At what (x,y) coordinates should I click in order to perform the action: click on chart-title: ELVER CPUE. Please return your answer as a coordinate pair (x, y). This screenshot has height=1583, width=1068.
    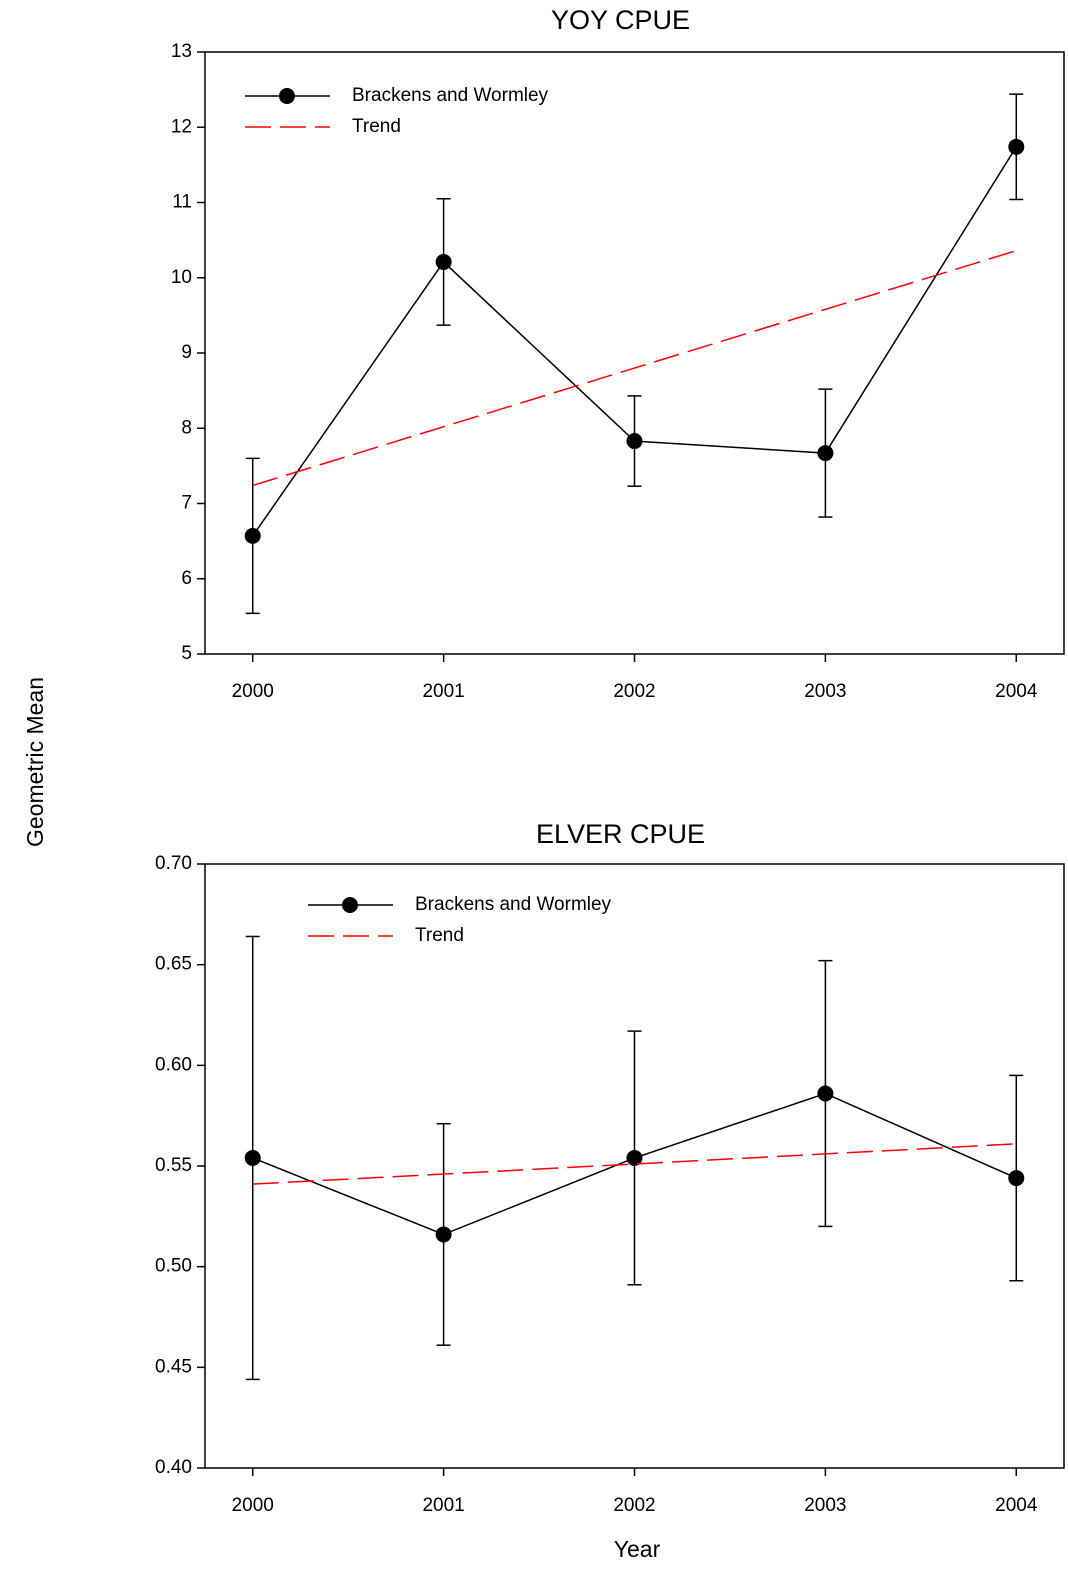
    Looking at the image, I should click on (620, 834).